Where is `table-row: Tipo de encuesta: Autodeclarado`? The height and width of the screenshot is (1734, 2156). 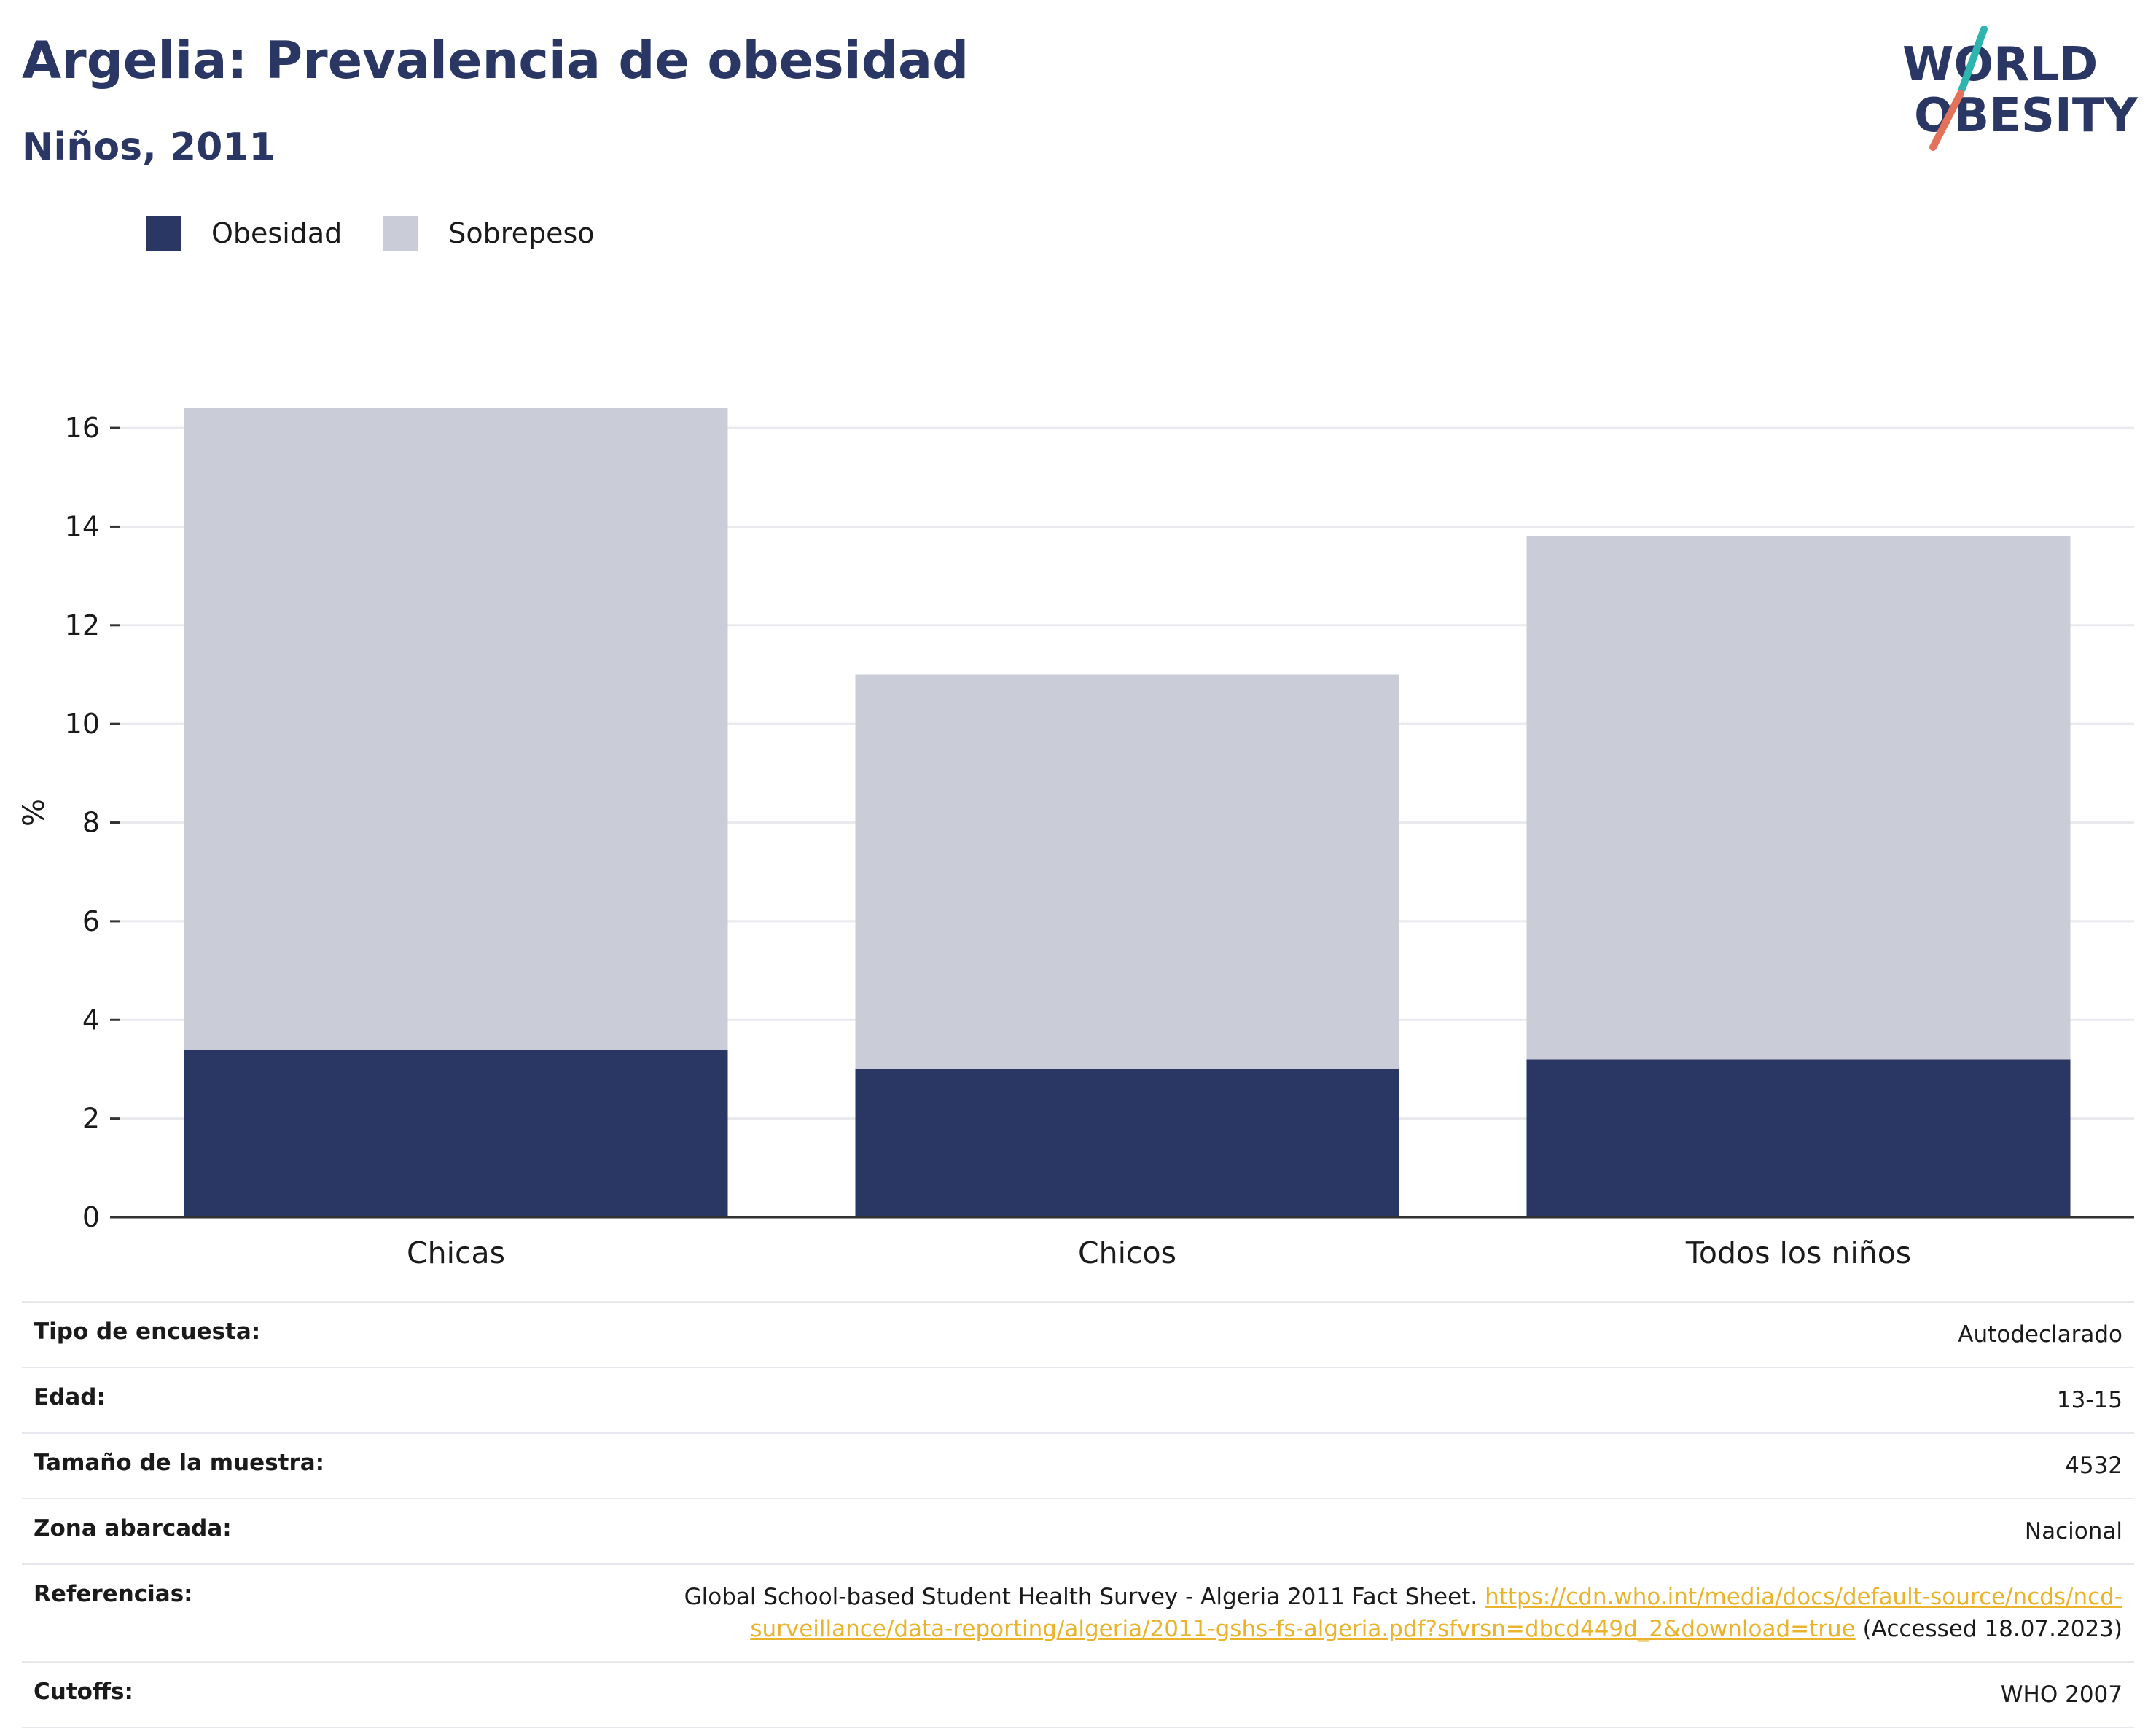
table-row: Tipo de encuesta: Autodeclarado is located at coordinates (1078, 1334).